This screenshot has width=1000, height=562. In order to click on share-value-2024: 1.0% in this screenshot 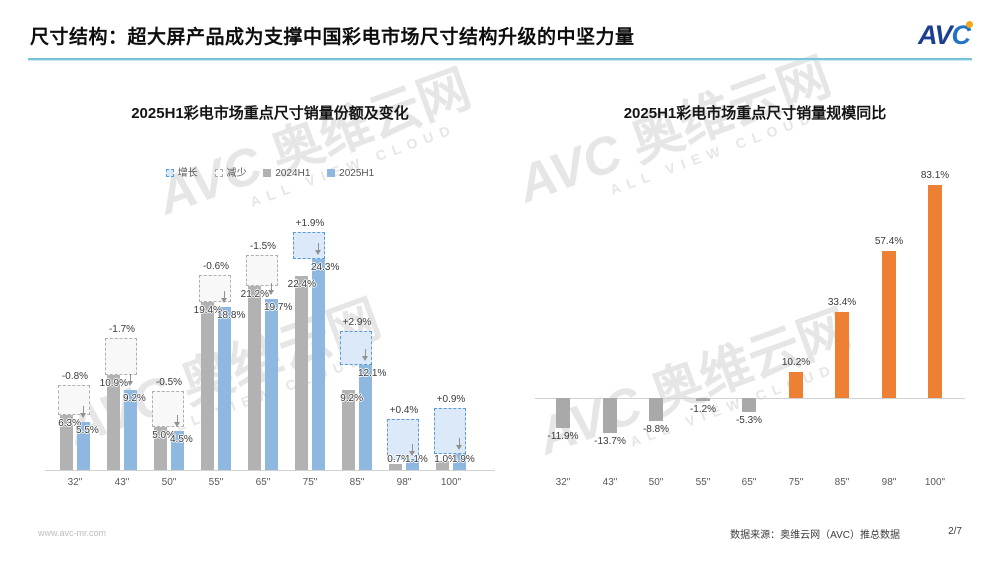, I will do `click(445, 459)`.